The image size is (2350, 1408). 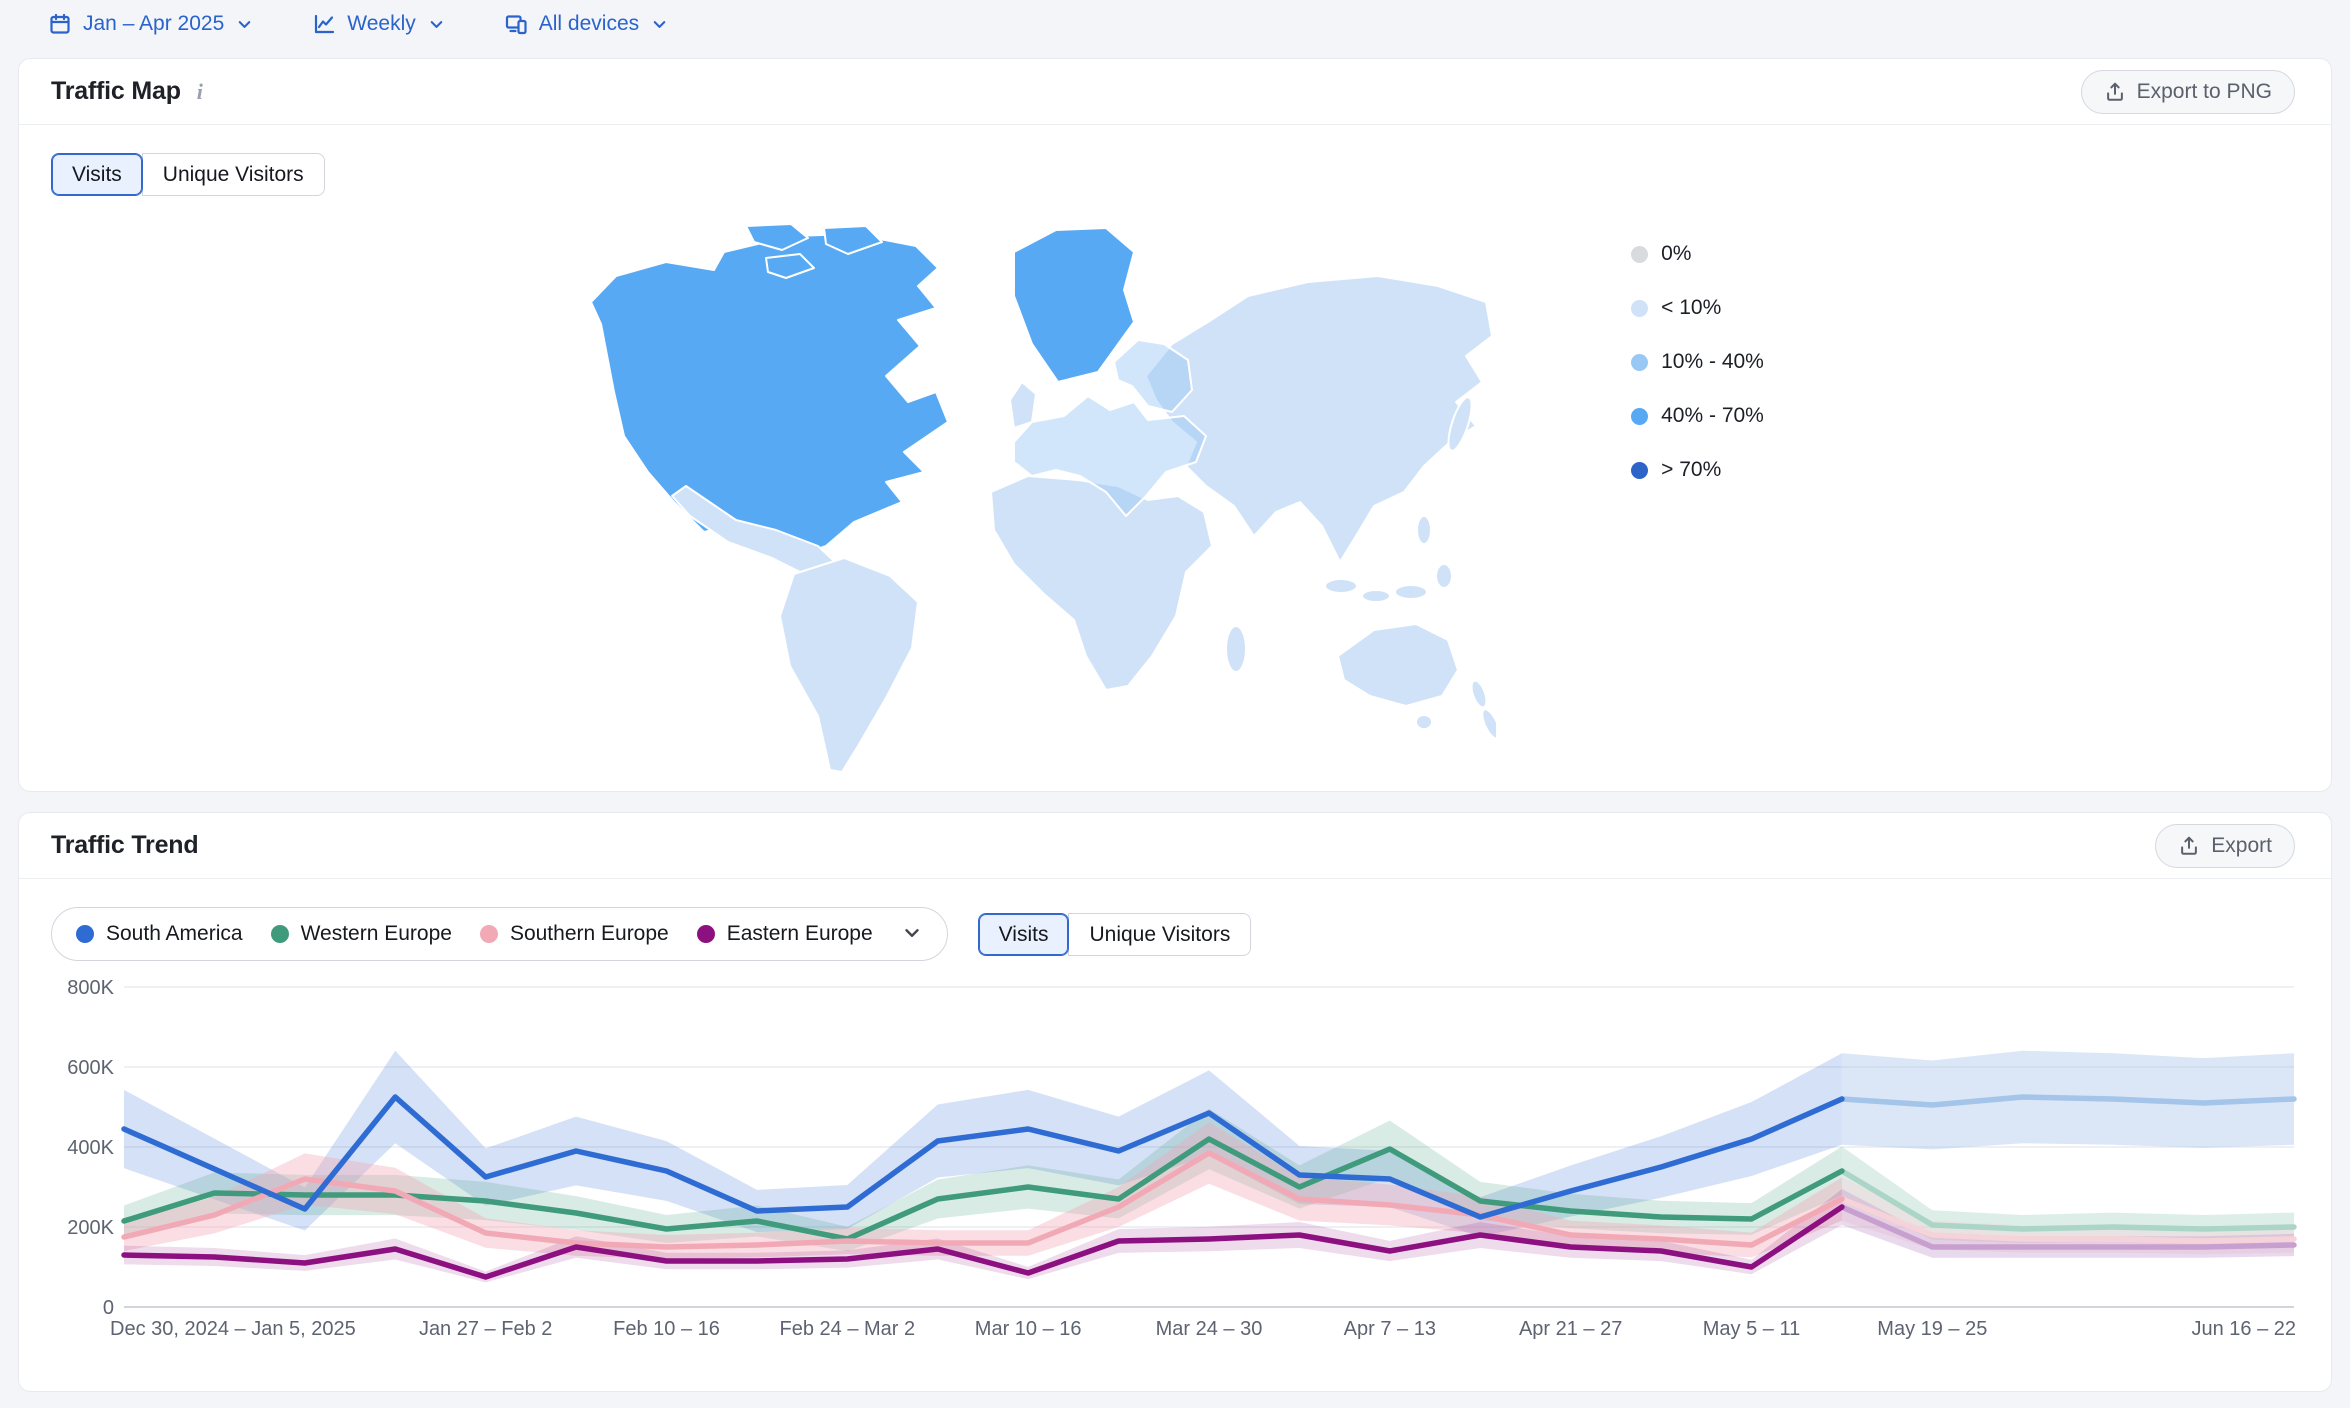 I want to click on export-label: Export, so click(x=2241, y=845).